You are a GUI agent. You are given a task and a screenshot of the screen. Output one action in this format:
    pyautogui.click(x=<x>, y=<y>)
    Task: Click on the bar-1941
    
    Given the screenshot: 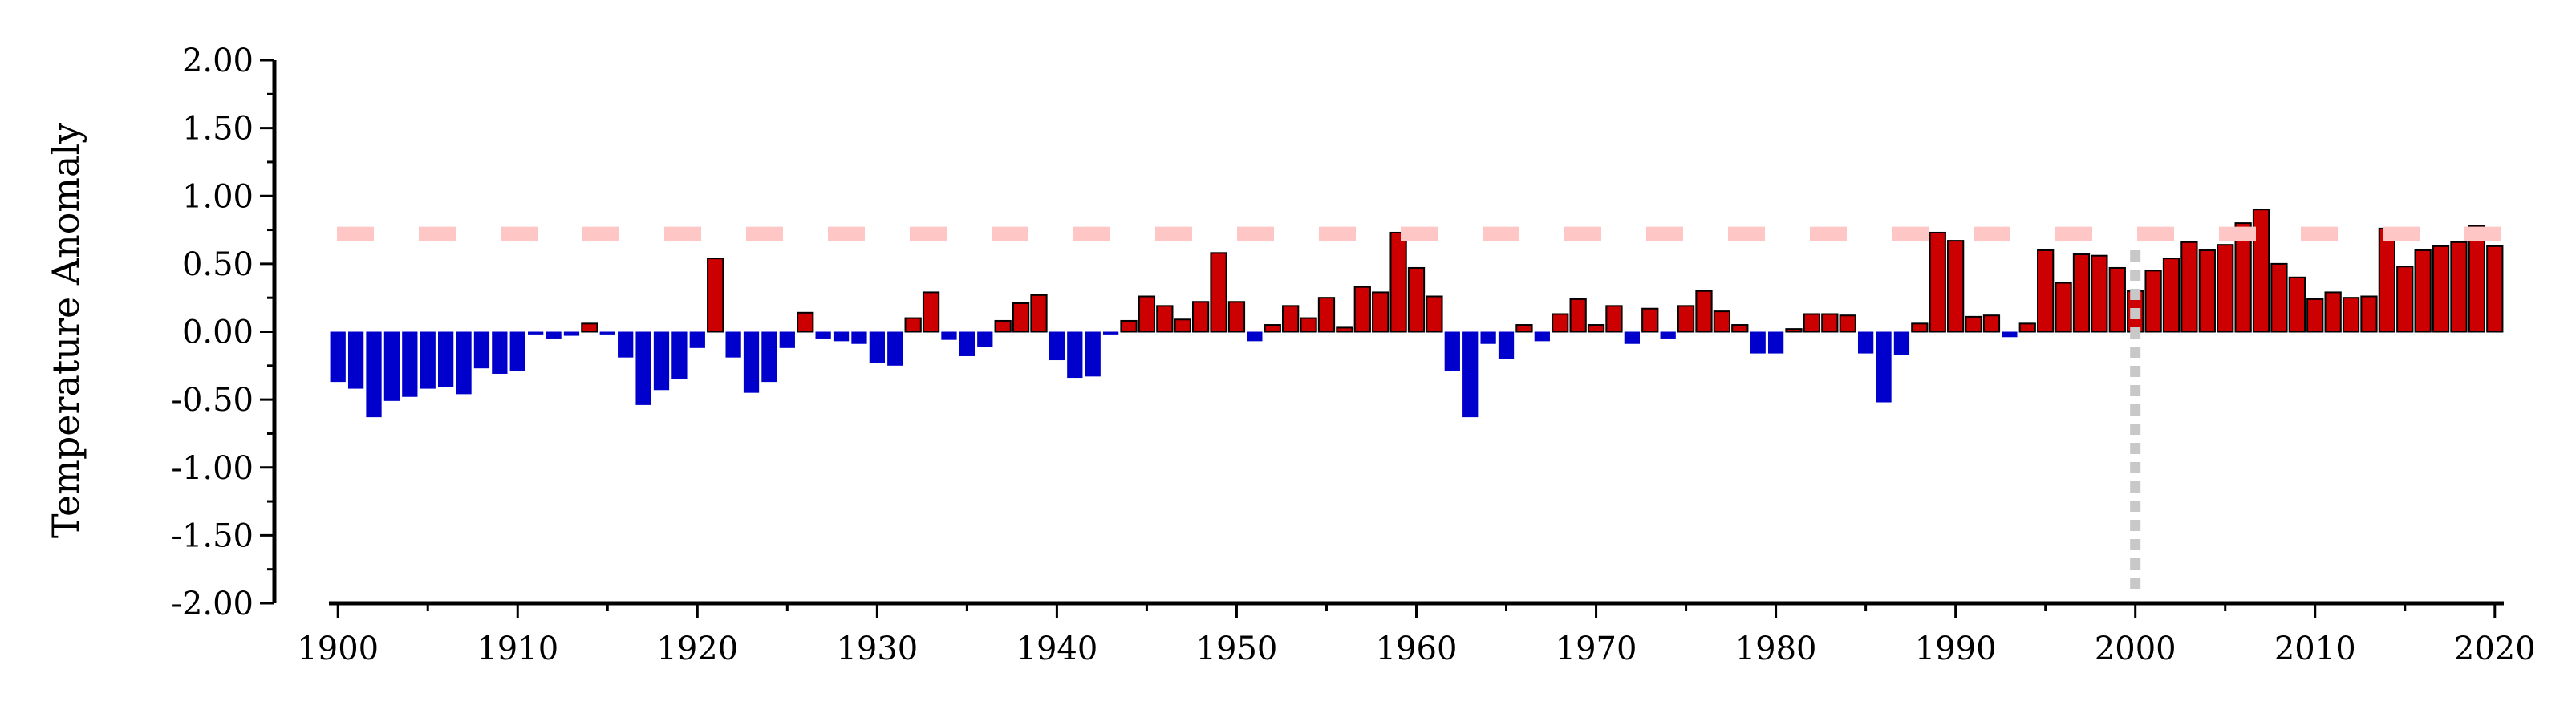 What is the action you would take?
    pyautogui.click(x=1075, y=355)
    